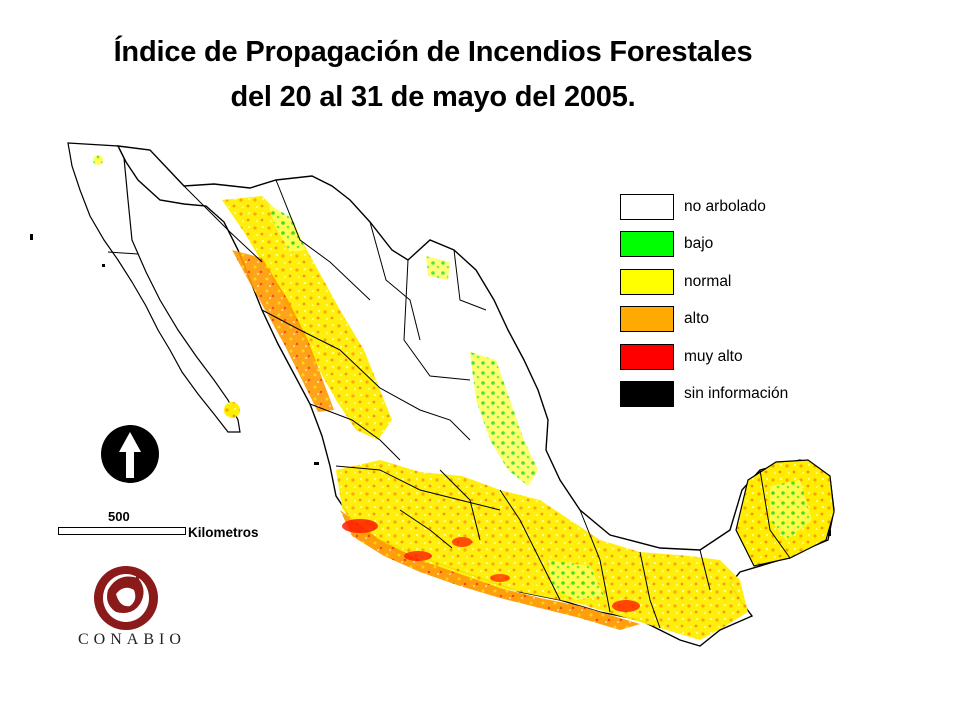 This screenshot has width=956, height=704. Describe the element at coordinates (283, 331) in the screenshot. I see `sierra-occidental-west-slope` at that location.